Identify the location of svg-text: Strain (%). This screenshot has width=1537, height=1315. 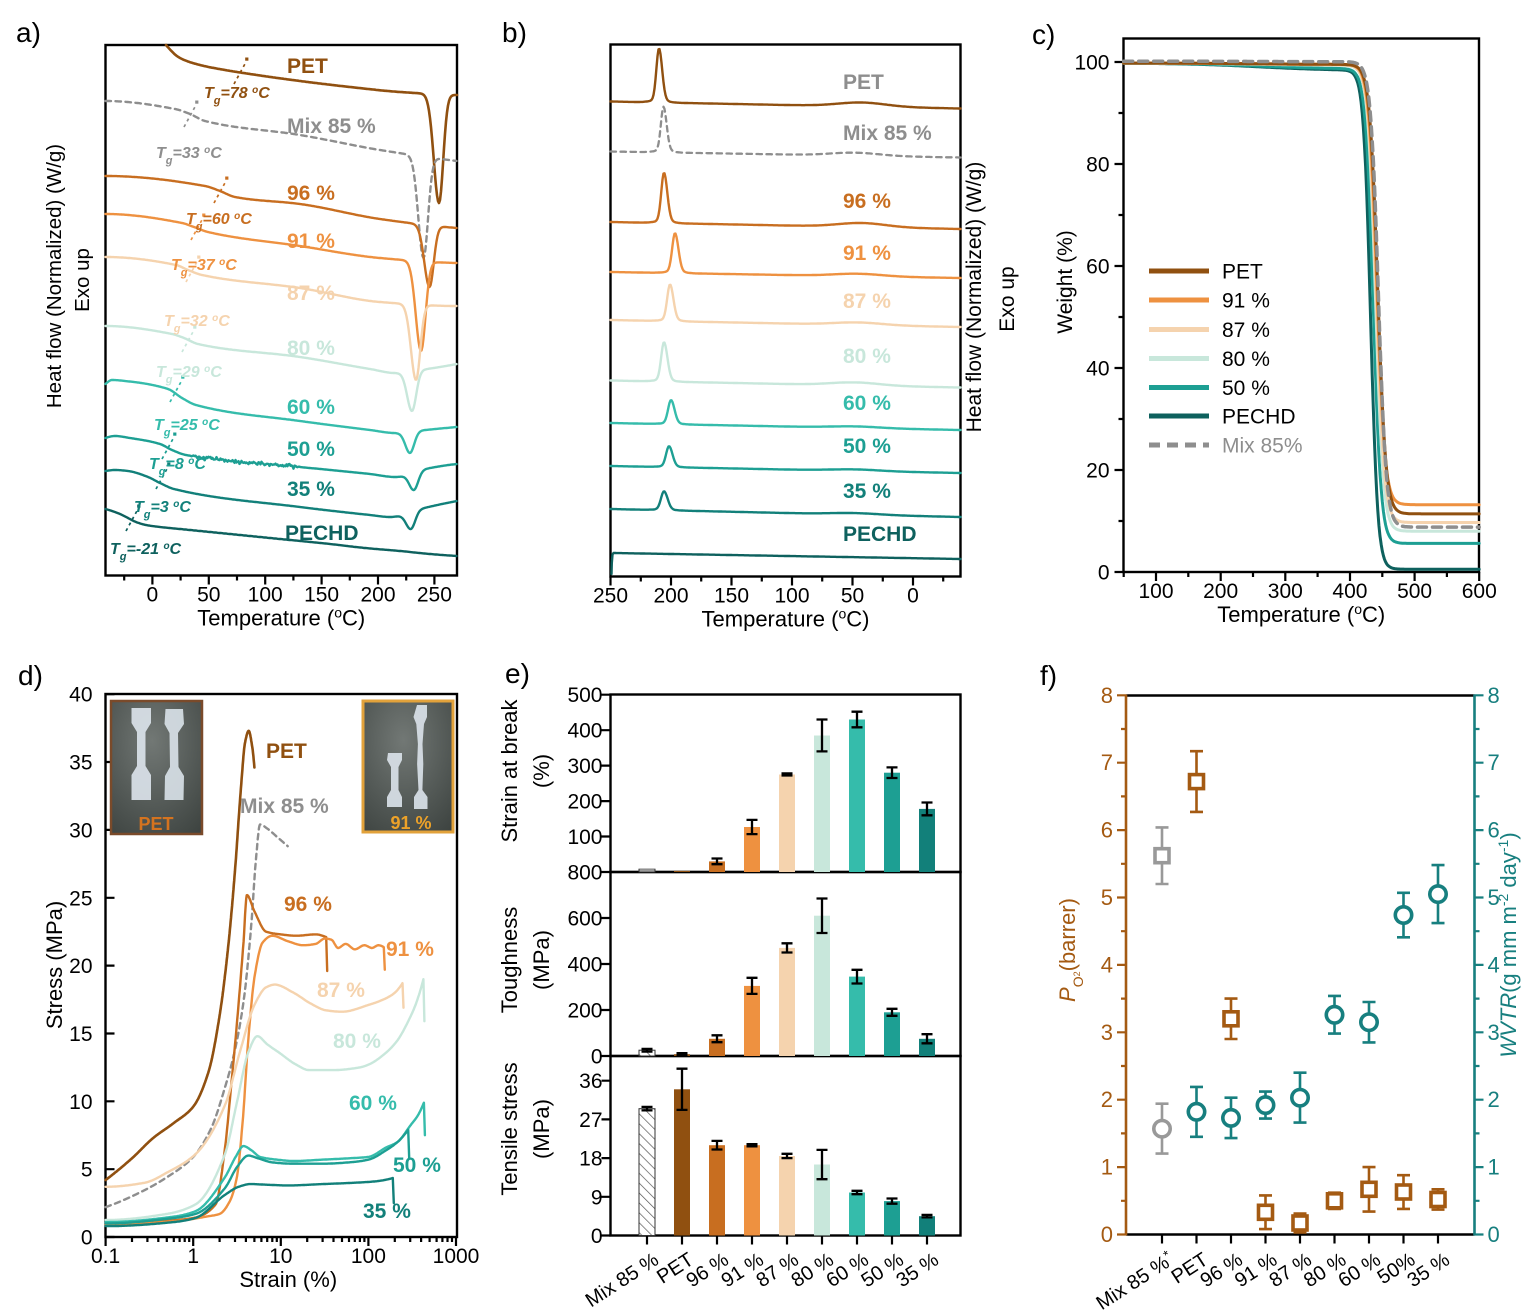
(288, 1279).